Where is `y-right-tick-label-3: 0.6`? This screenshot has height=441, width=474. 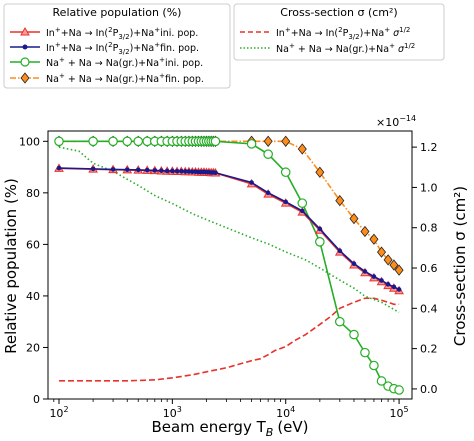
y-right-tick-label-3: 0.6 is located at coordinates (429, 268).